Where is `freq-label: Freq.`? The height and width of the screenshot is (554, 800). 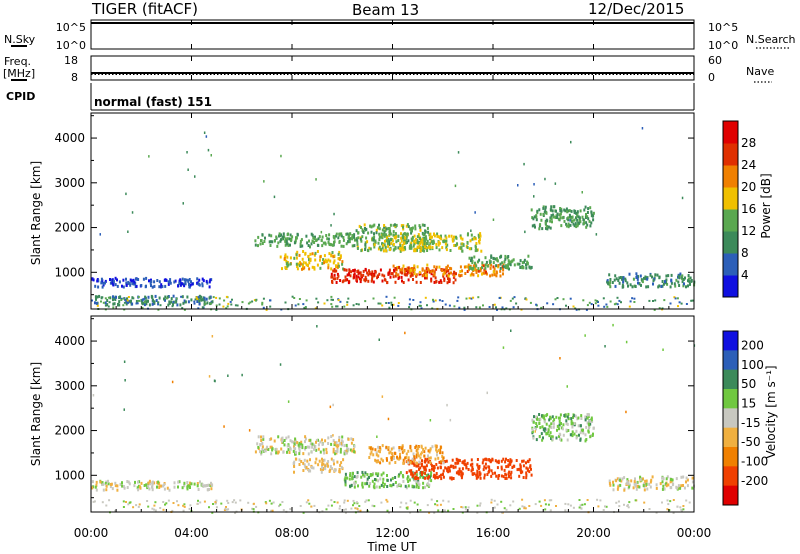
freq-label: Freq. is located at coordinates (17, 61).